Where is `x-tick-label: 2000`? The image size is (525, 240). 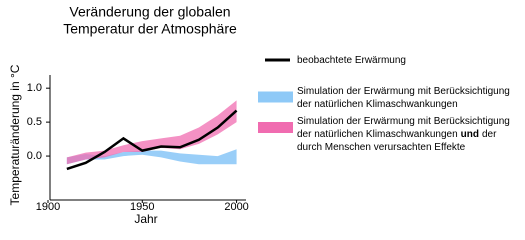 x-tick-label: 2000 is located at coordinates (236, 207).